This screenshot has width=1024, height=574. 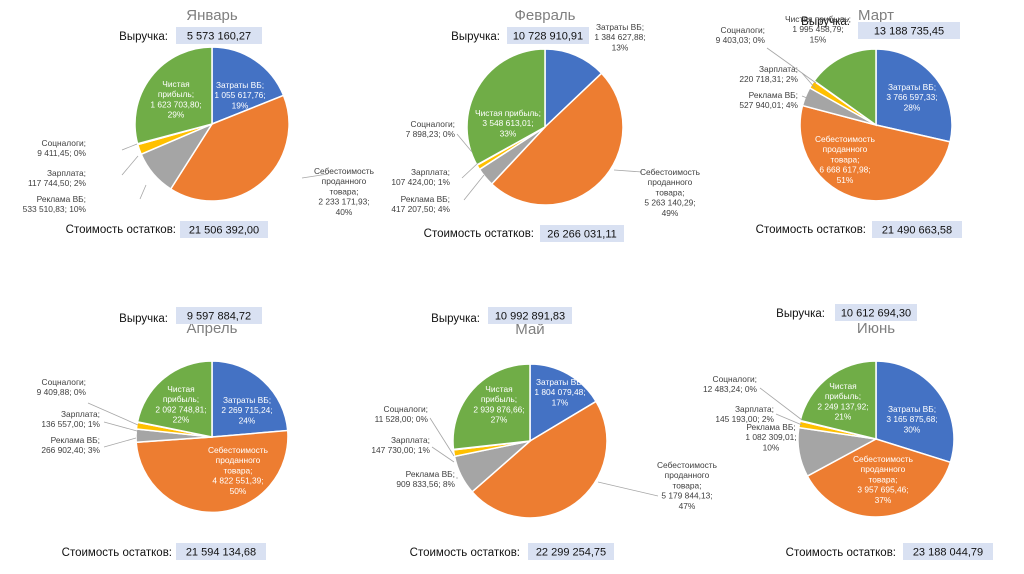 I want to click on data-label: Реклама ВБ; 1 082 309,01; 10%, so click(x=770, y=437).